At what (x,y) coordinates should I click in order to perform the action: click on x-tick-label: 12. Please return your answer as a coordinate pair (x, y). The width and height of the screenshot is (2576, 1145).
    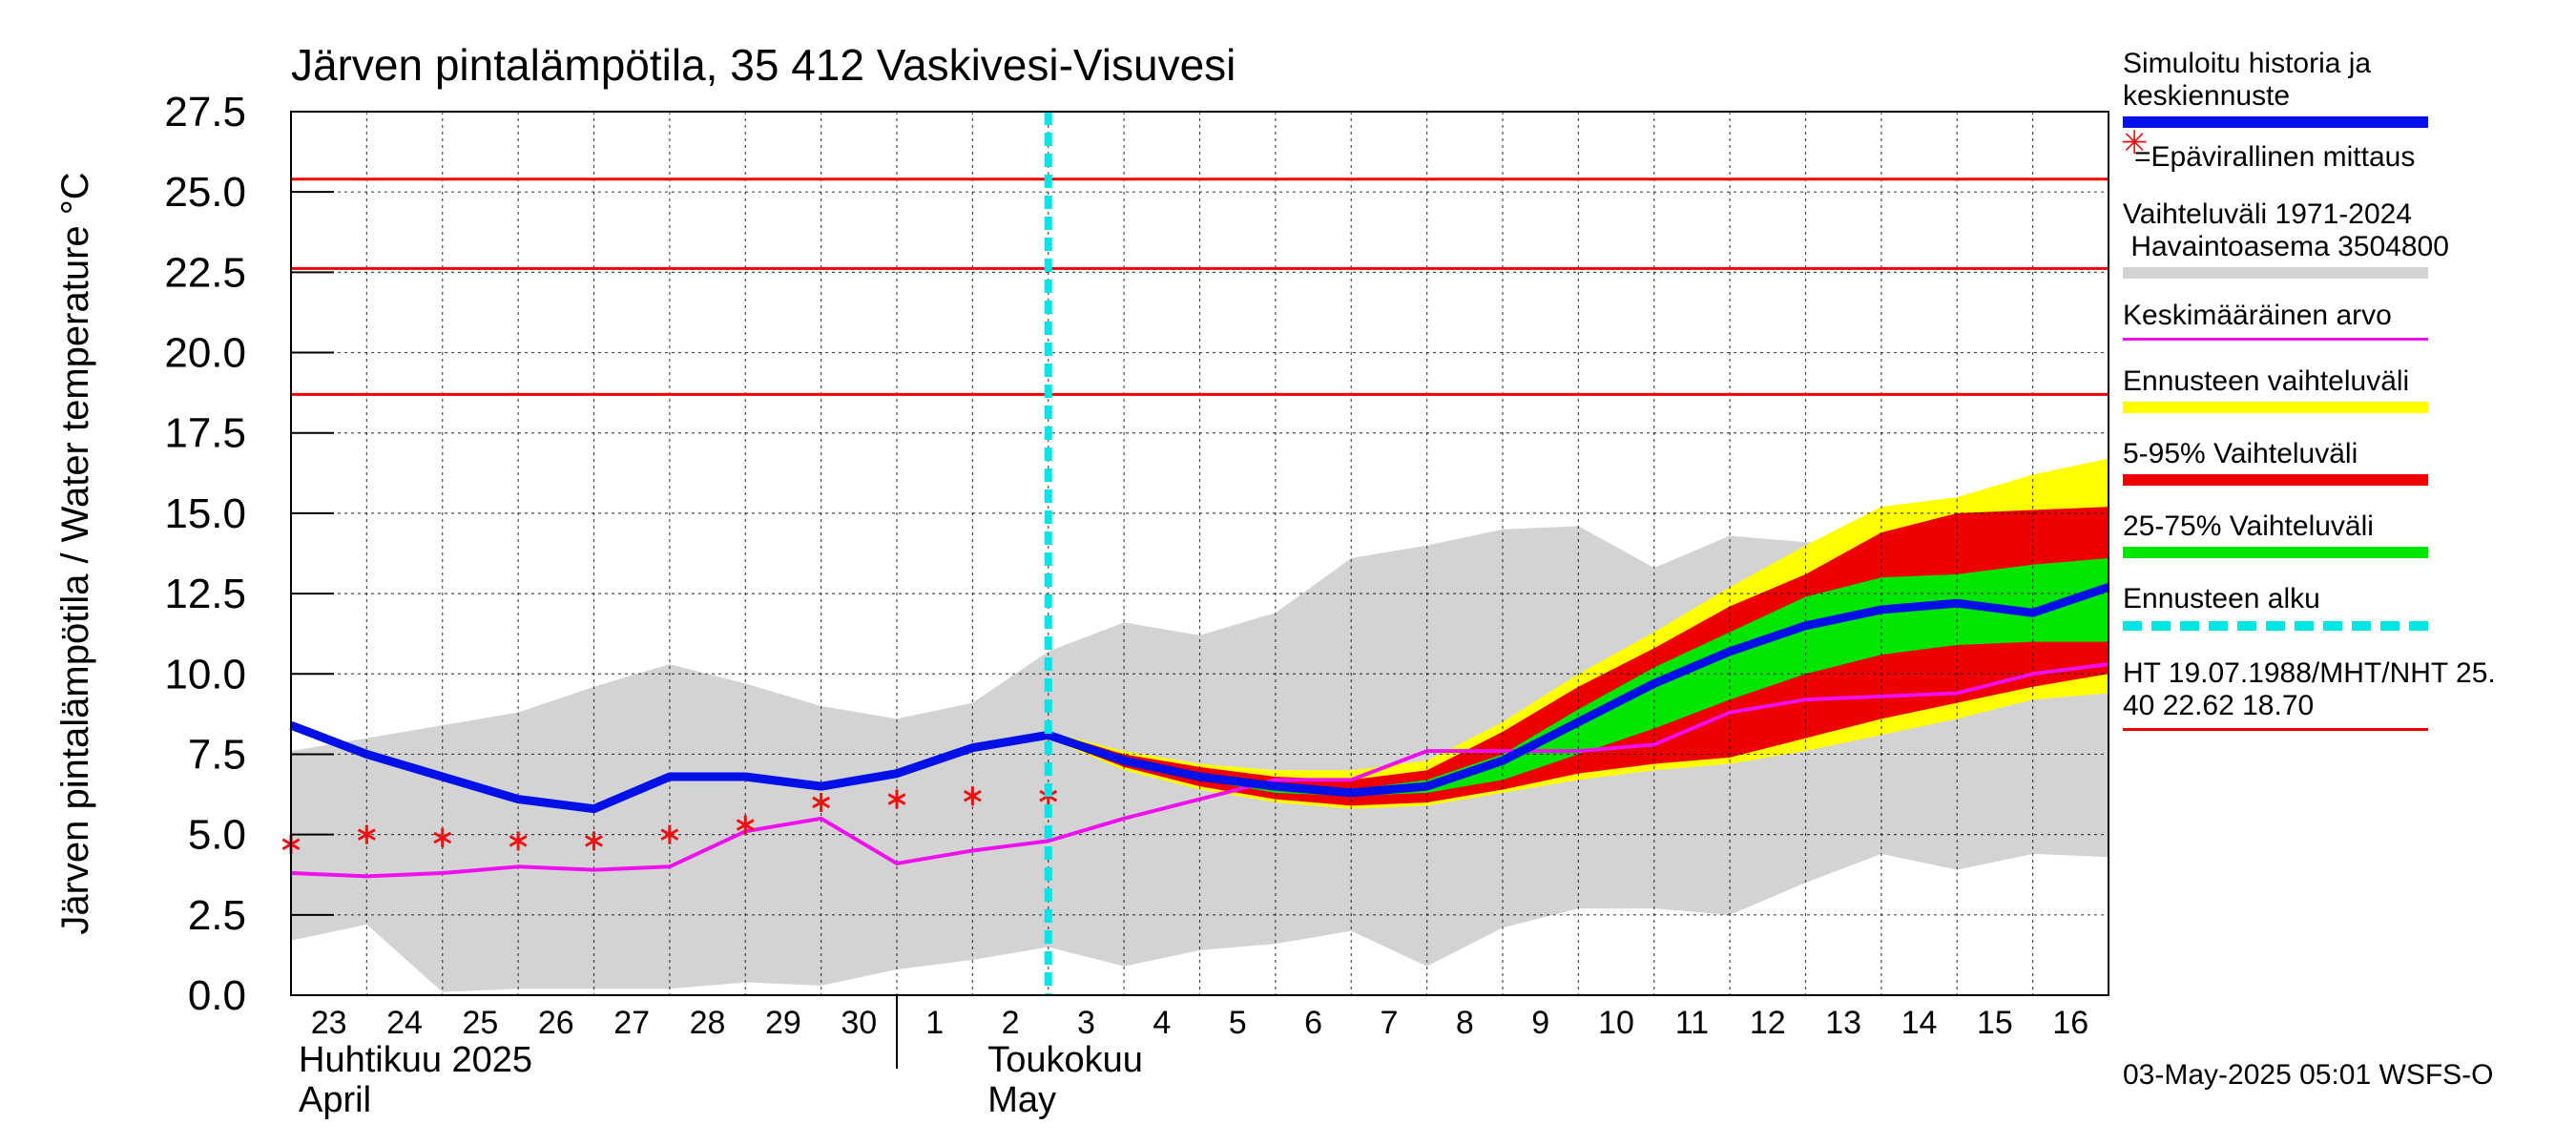
    Looking at the image, I should click on (1768, 1023).